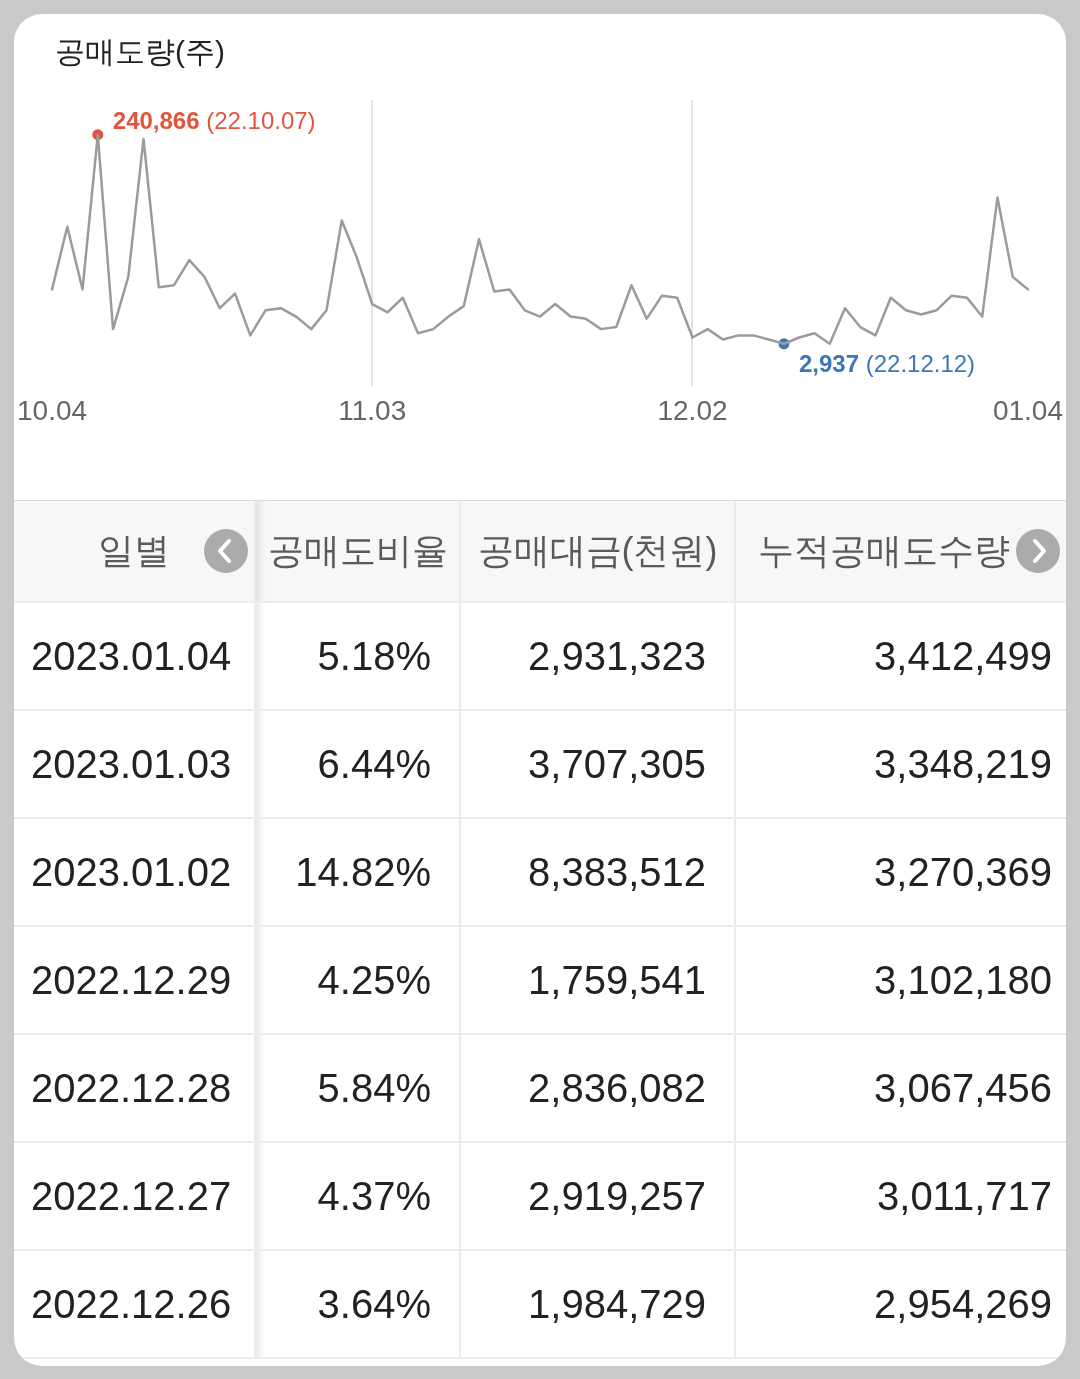  I want to click on text: 2022.12.28, so click(131, 1088).